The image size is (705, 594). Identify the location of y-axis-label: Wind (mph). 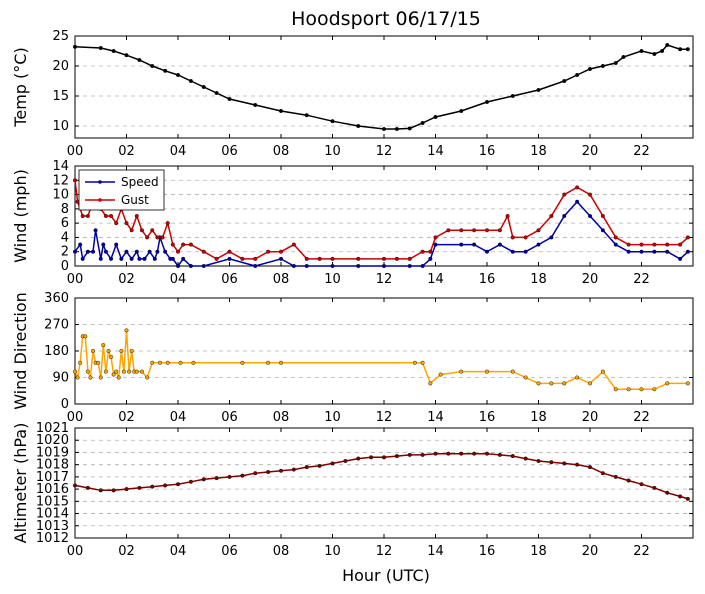
(20, 216).